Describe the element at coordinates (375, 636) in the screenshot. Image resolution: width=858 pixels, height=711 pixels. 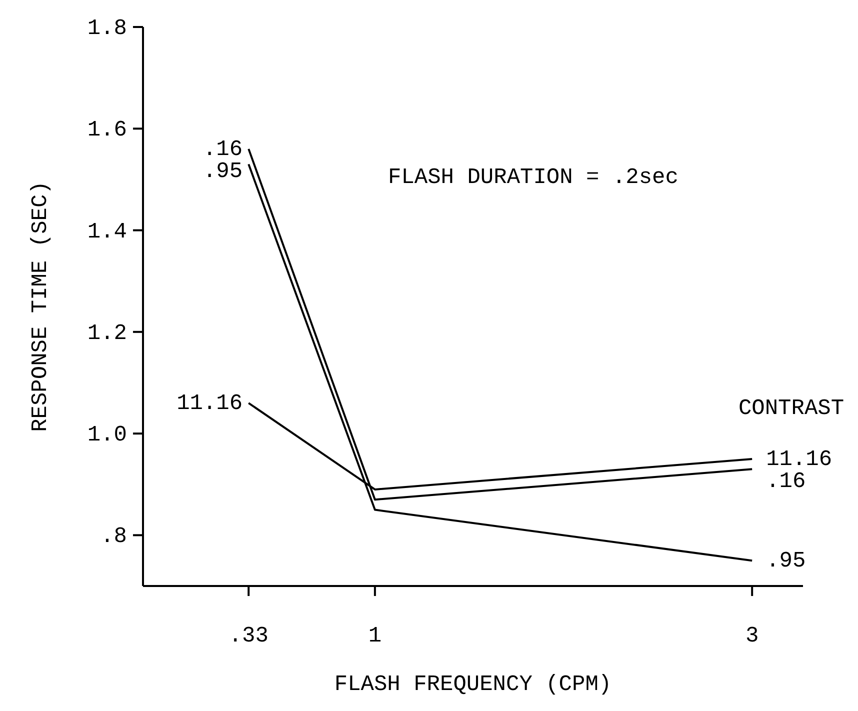
I see `x-tick-label: 1` at that location.